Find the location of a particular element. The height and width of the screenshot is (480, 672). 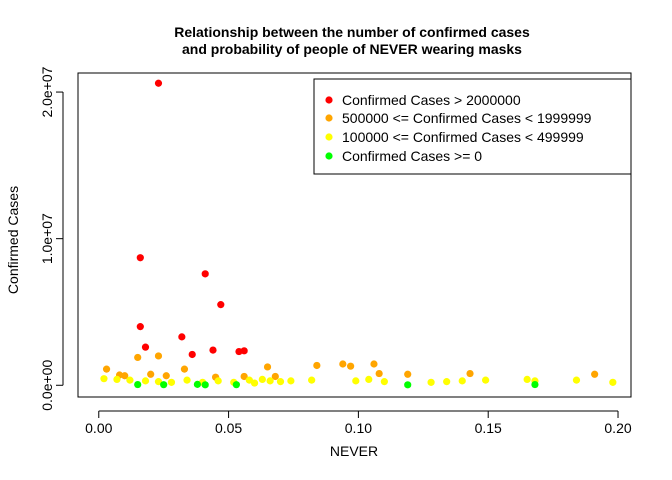

legend-box is located at coordinates (472, 126).